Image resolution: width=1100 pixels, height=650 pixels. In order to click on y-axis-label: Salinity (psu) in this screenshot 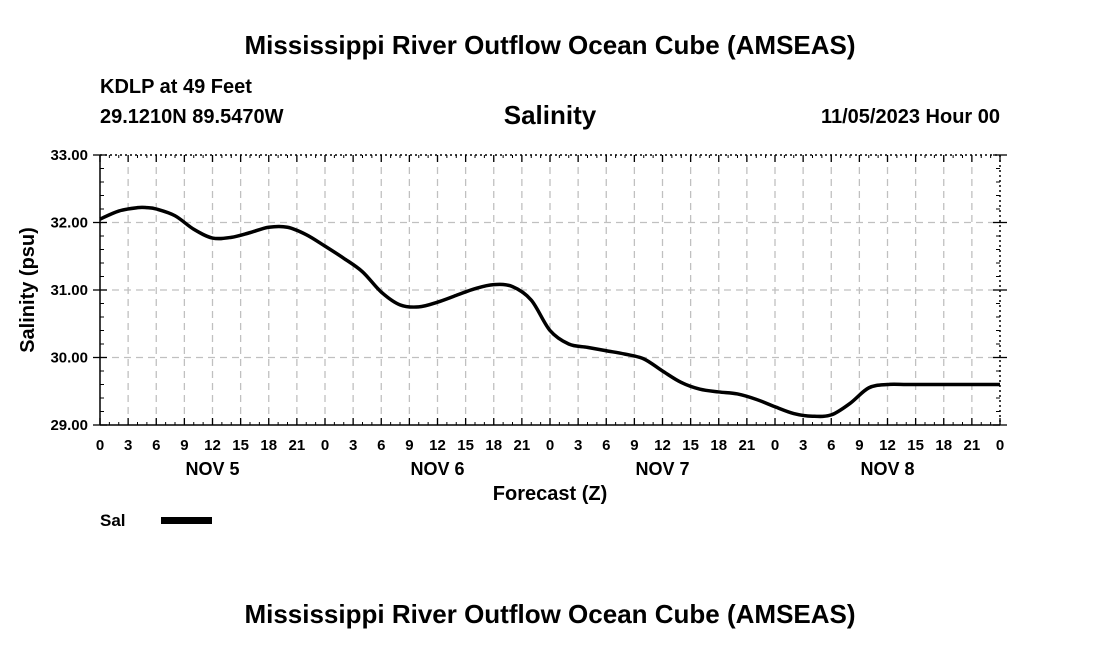, I will do `click(28, 290)`.